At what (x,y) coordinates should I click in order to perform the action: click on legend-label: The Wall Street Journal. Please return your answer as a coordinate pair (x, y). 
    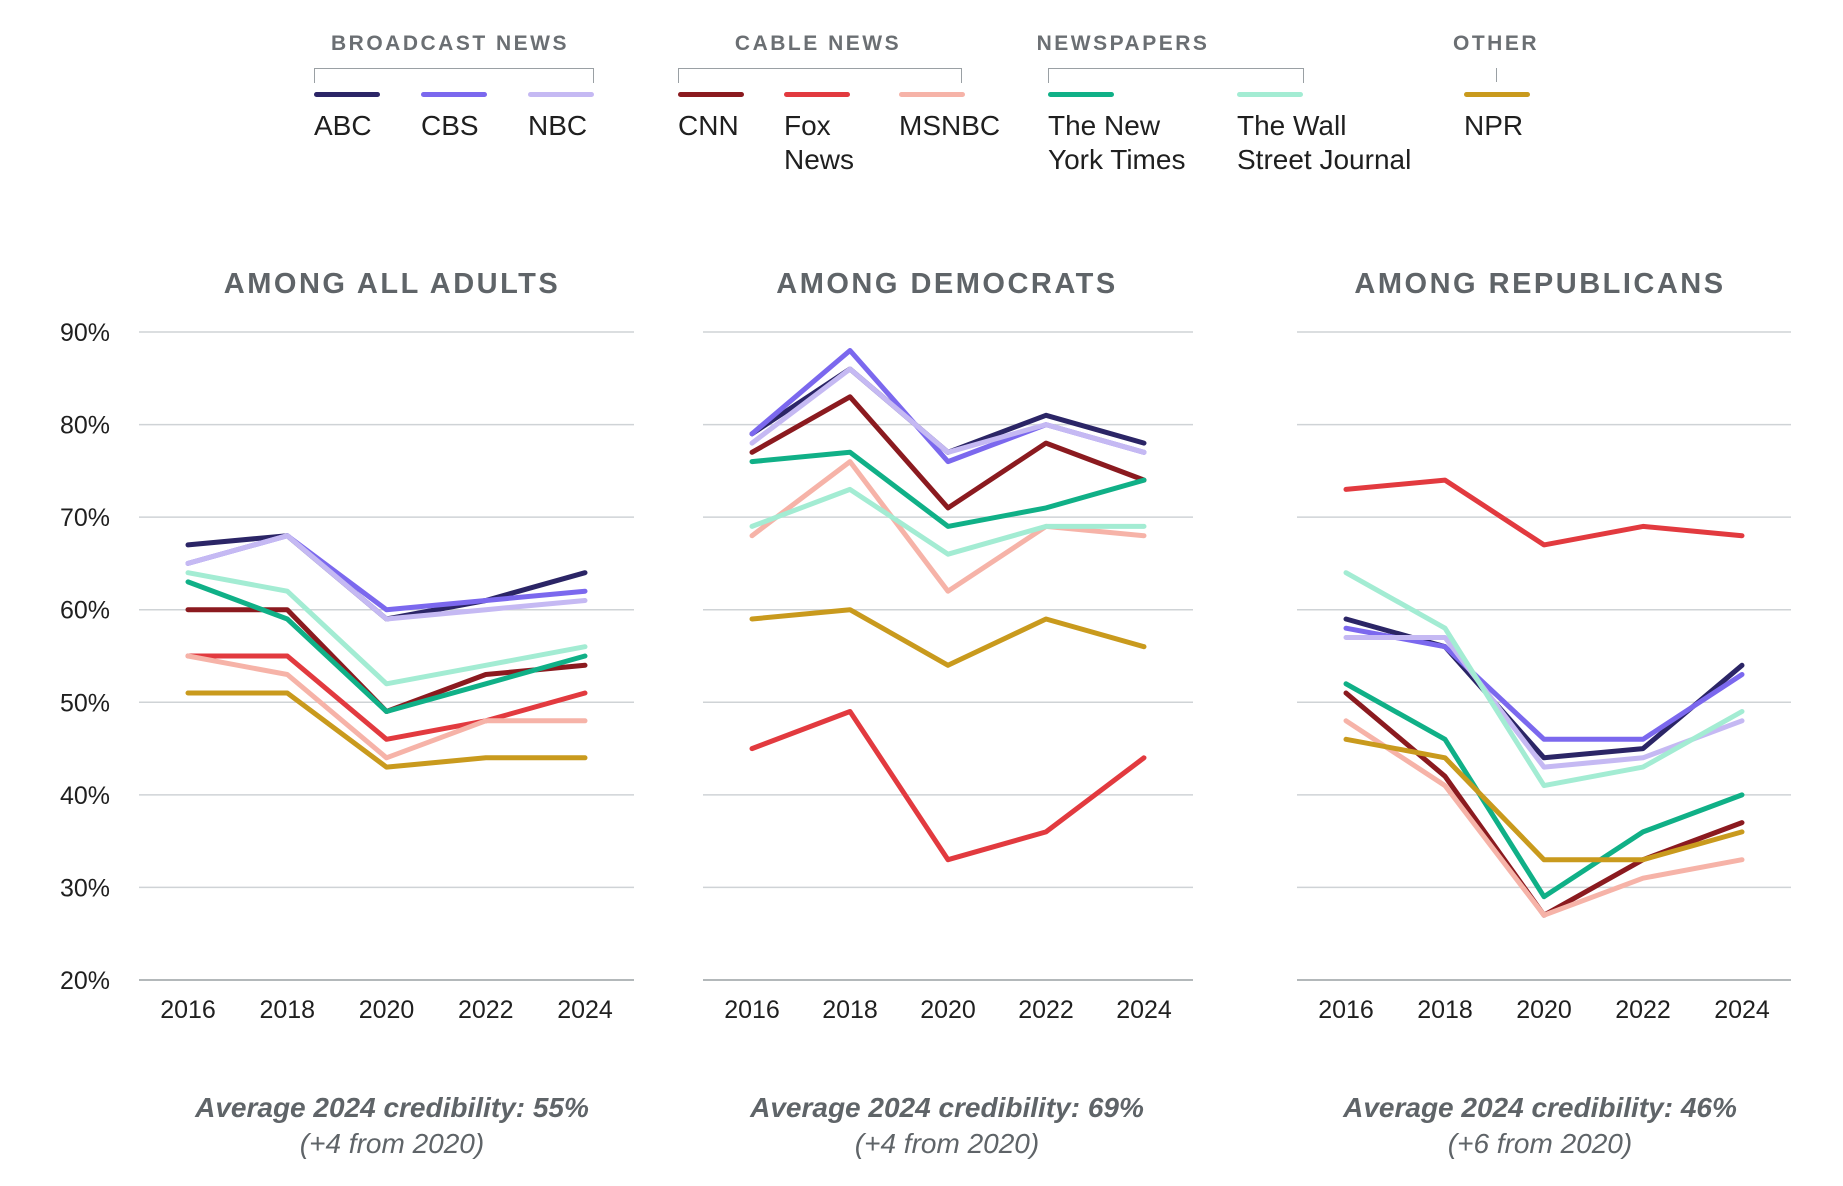
    Looking at the image, I should click on (1324, 142).